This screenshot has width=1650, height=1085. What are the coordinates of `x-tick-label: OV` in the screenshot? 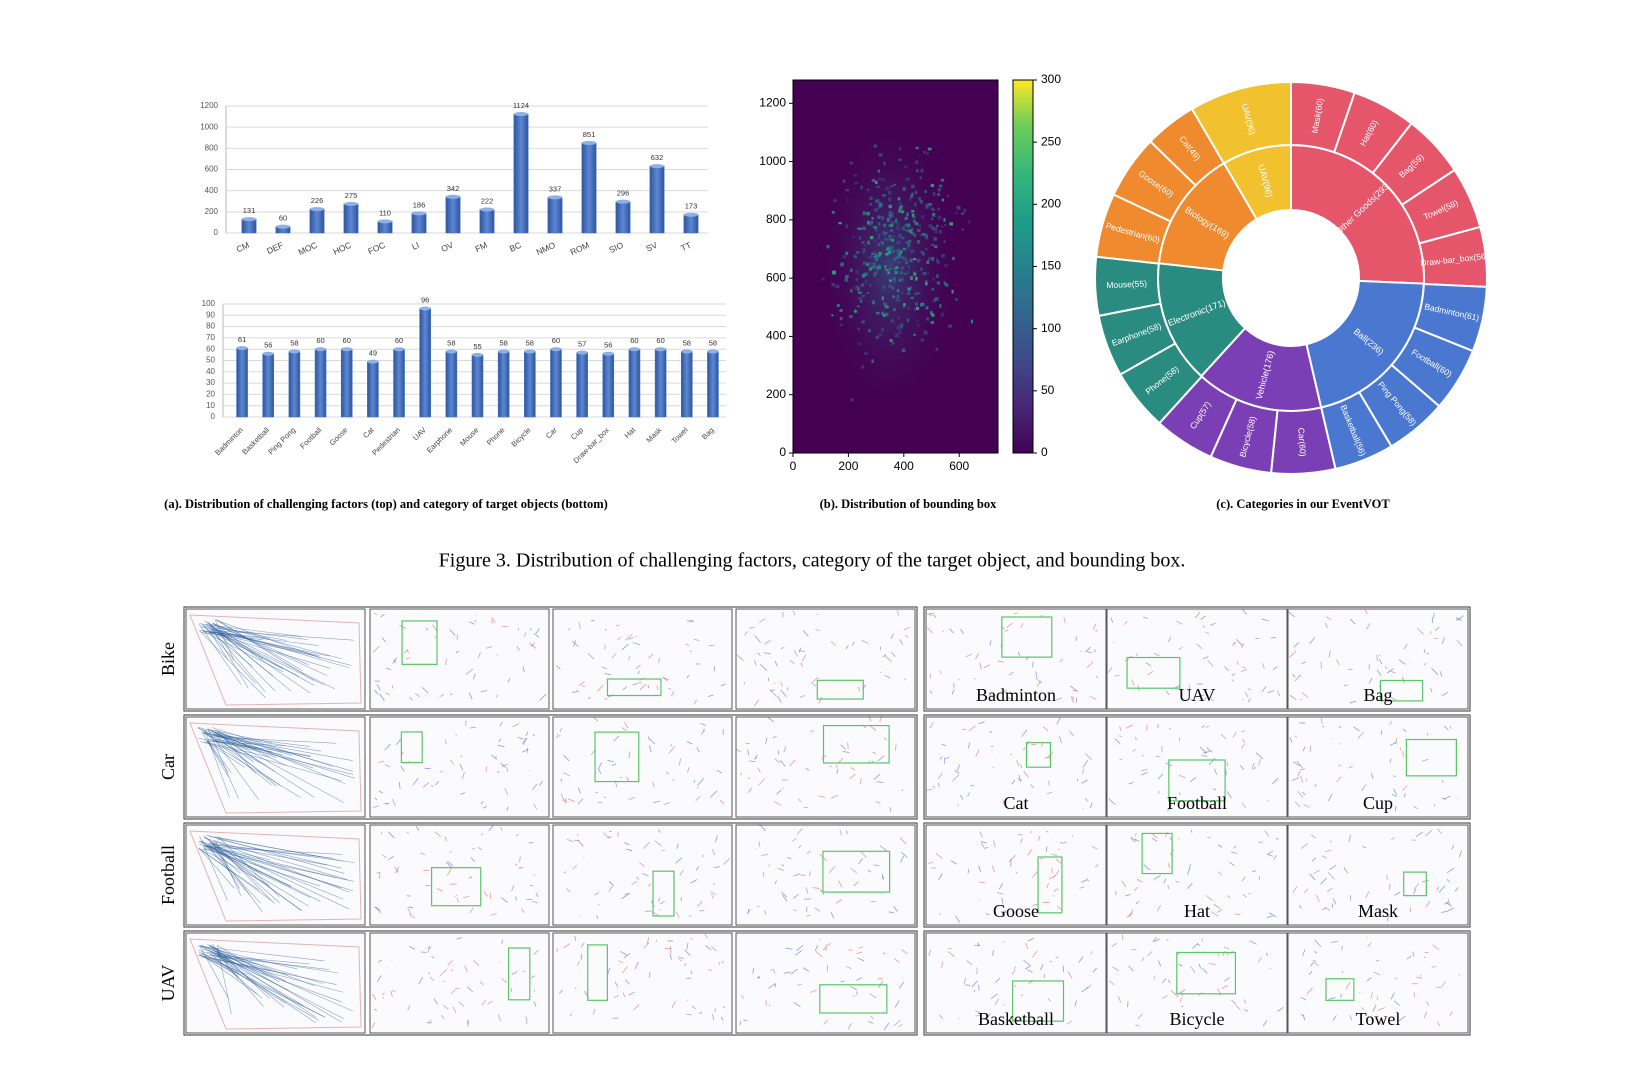 It's located at (447, 247).